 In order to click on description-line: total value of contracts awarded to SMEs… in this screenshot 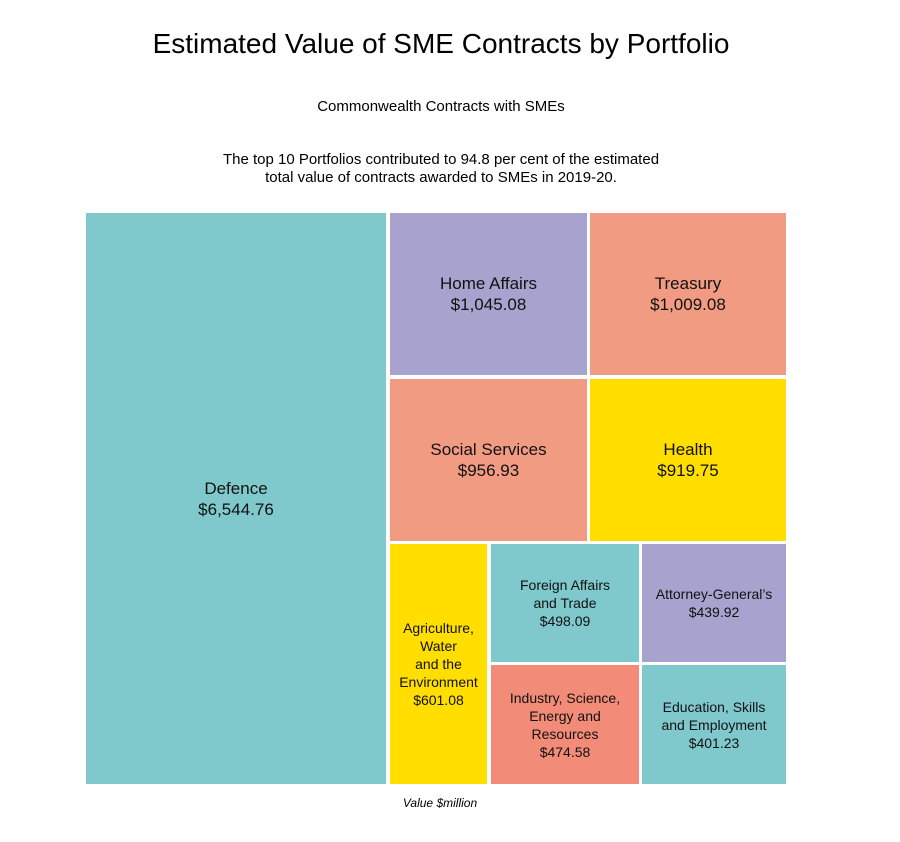, I will do `click(441, 177)`.